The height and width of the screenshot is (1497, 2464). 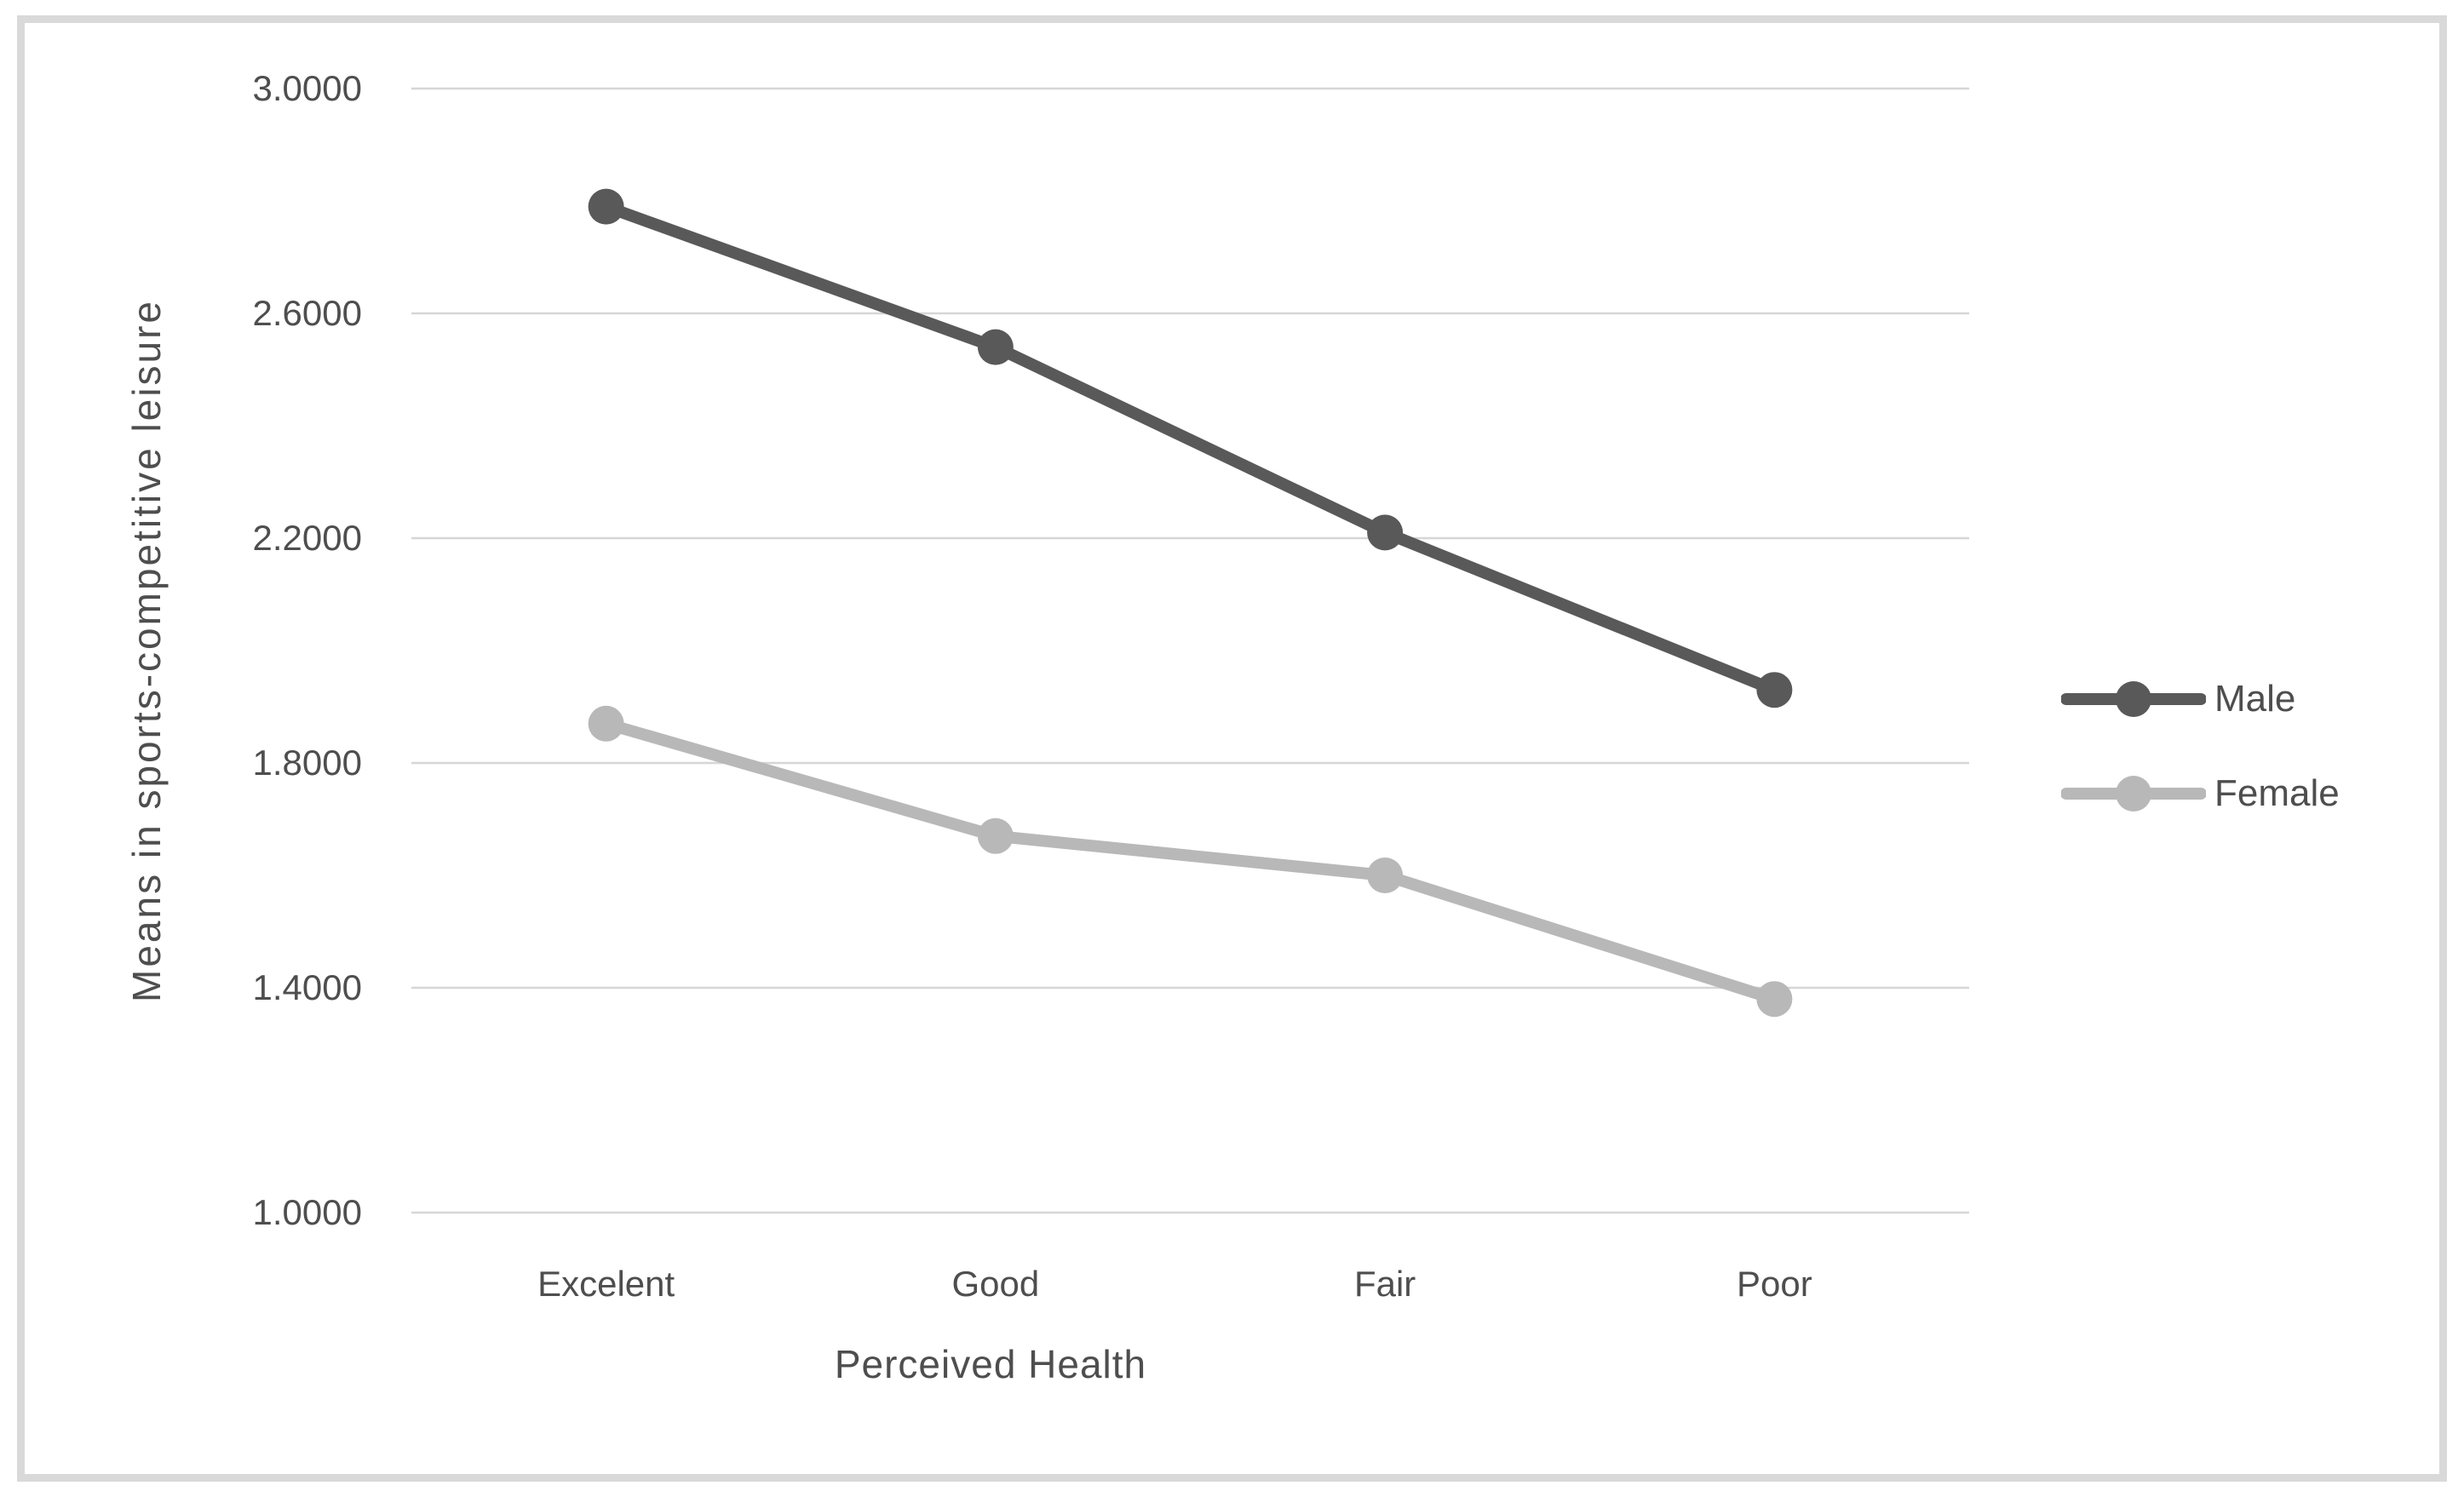 I want to click on y-tick-label-3.0000: 3.0000, so click(x=307, y=88).